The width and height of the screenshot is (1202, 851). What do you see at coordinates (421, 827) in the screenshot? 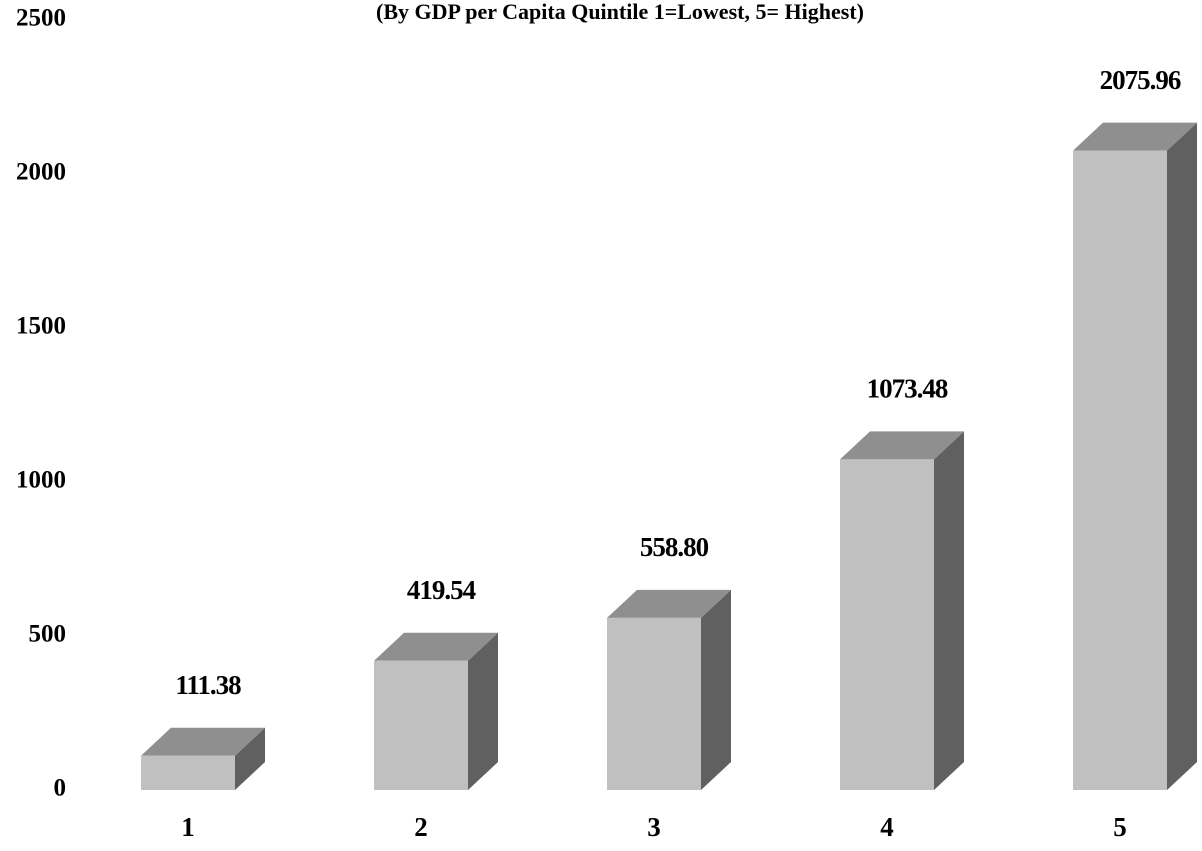
I see `x-tick-label: 2` at bounding box center [421, 827].